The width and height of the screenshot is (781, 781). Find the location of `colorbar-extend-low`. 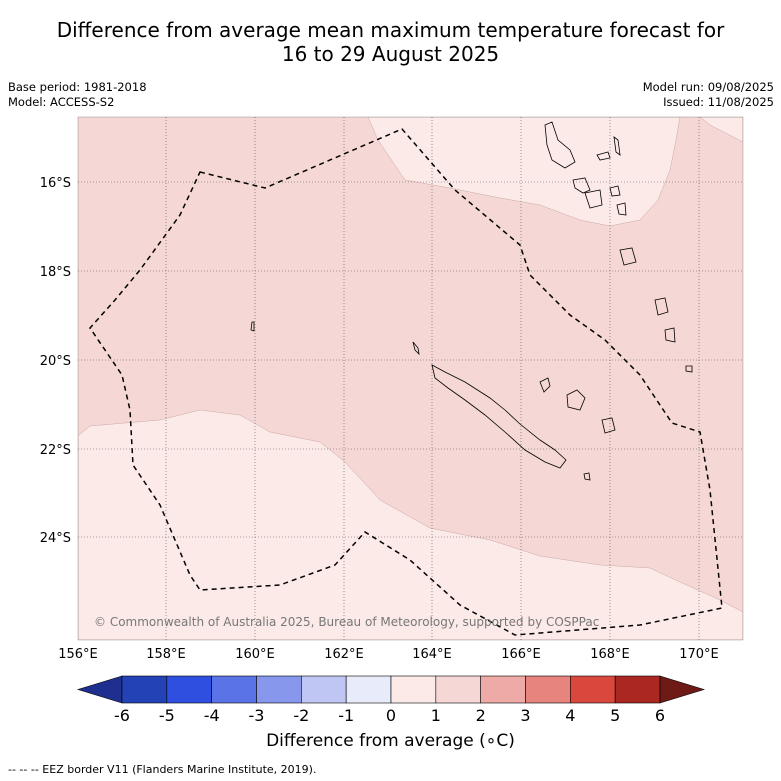

colorbar-extend-low is located at coordinates (99, 689).